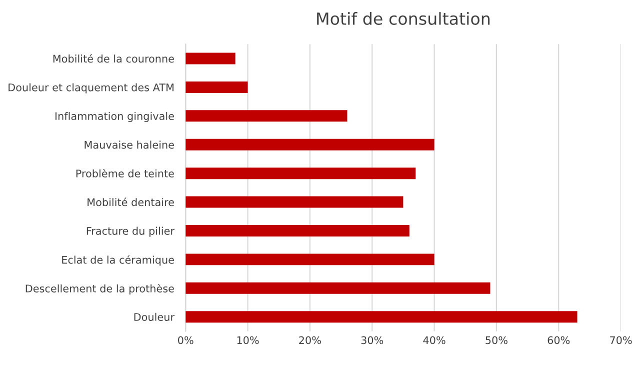 The image size is (640, 368). What do you see at coordinates (186, 340) in the screenshot?
I see `x-tick-label: 0%` at bounding box center [186, 340].